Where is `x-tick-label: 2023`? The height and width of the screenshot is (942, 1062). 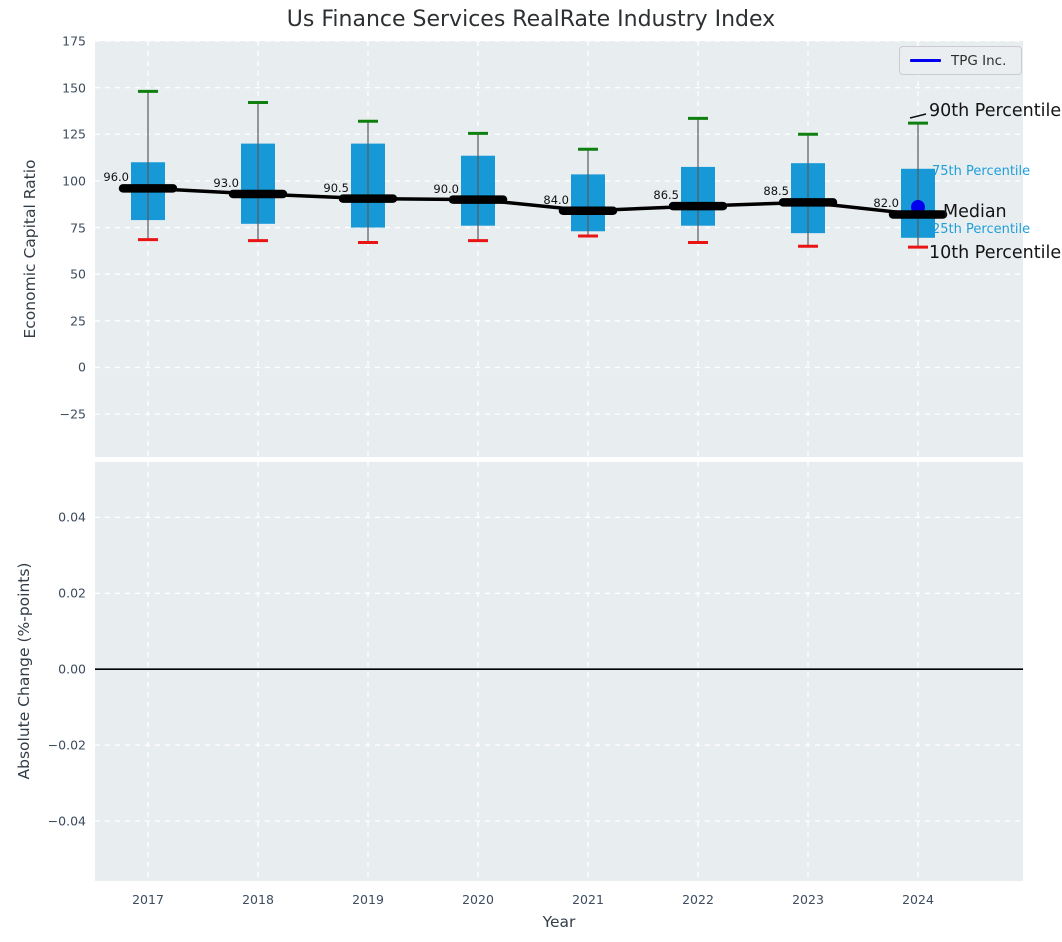 x-tick-label: 2023 is located at coordinates (808, 899).